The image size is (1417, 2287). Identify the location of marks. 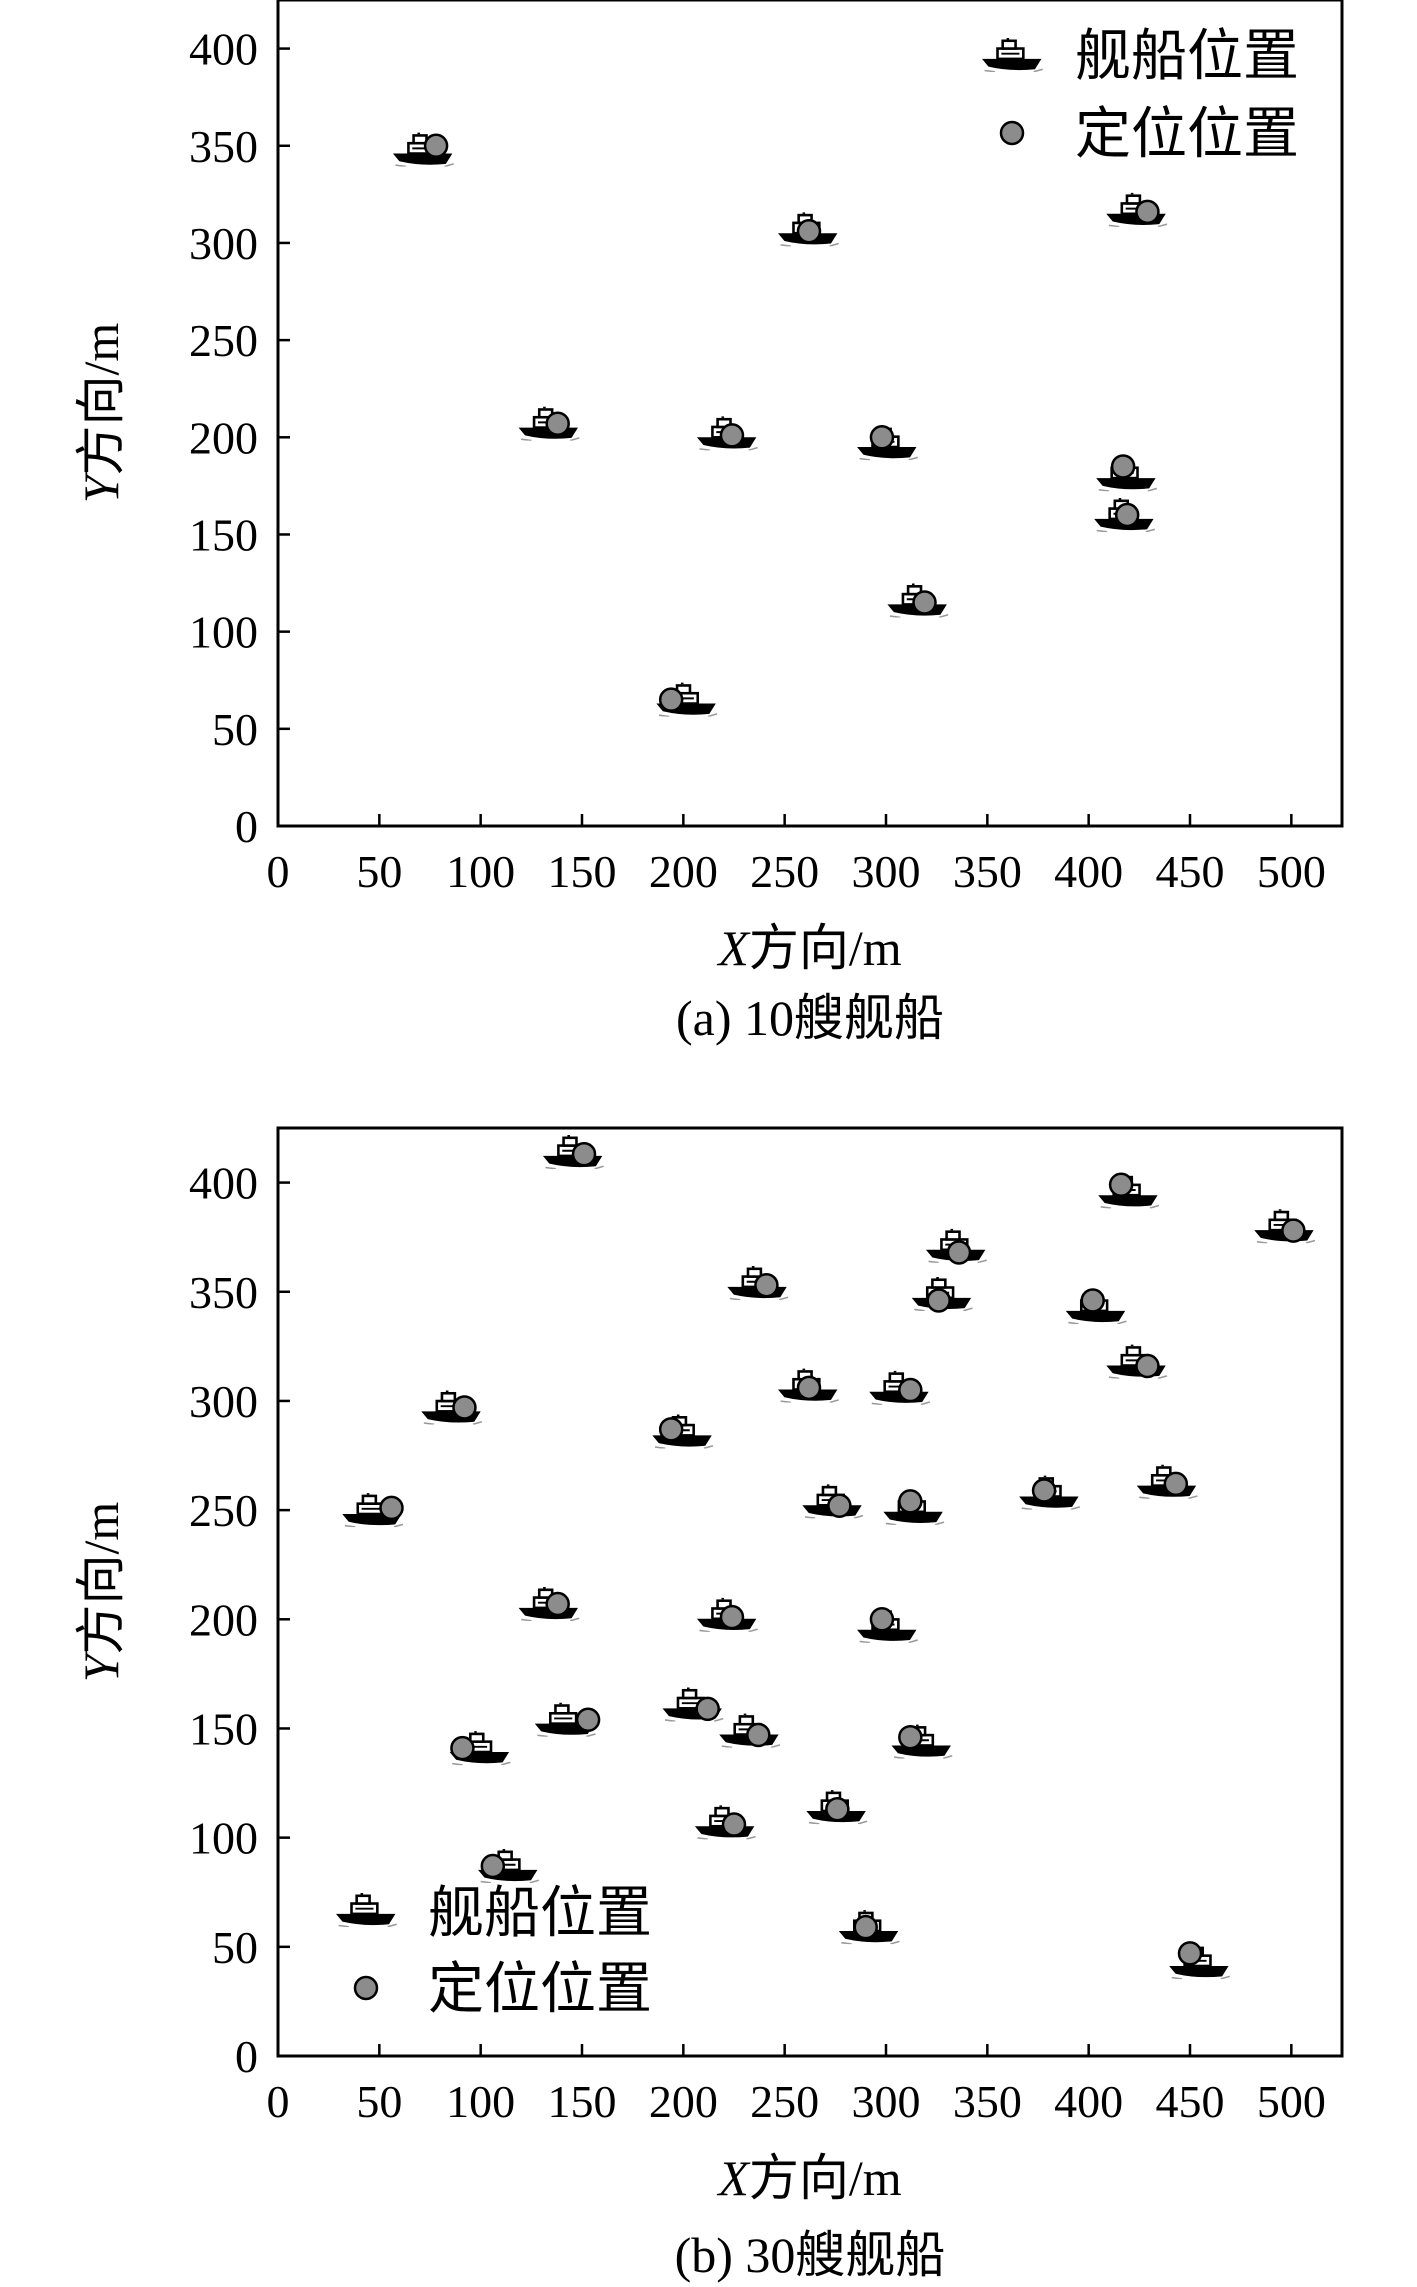
(780, 424).